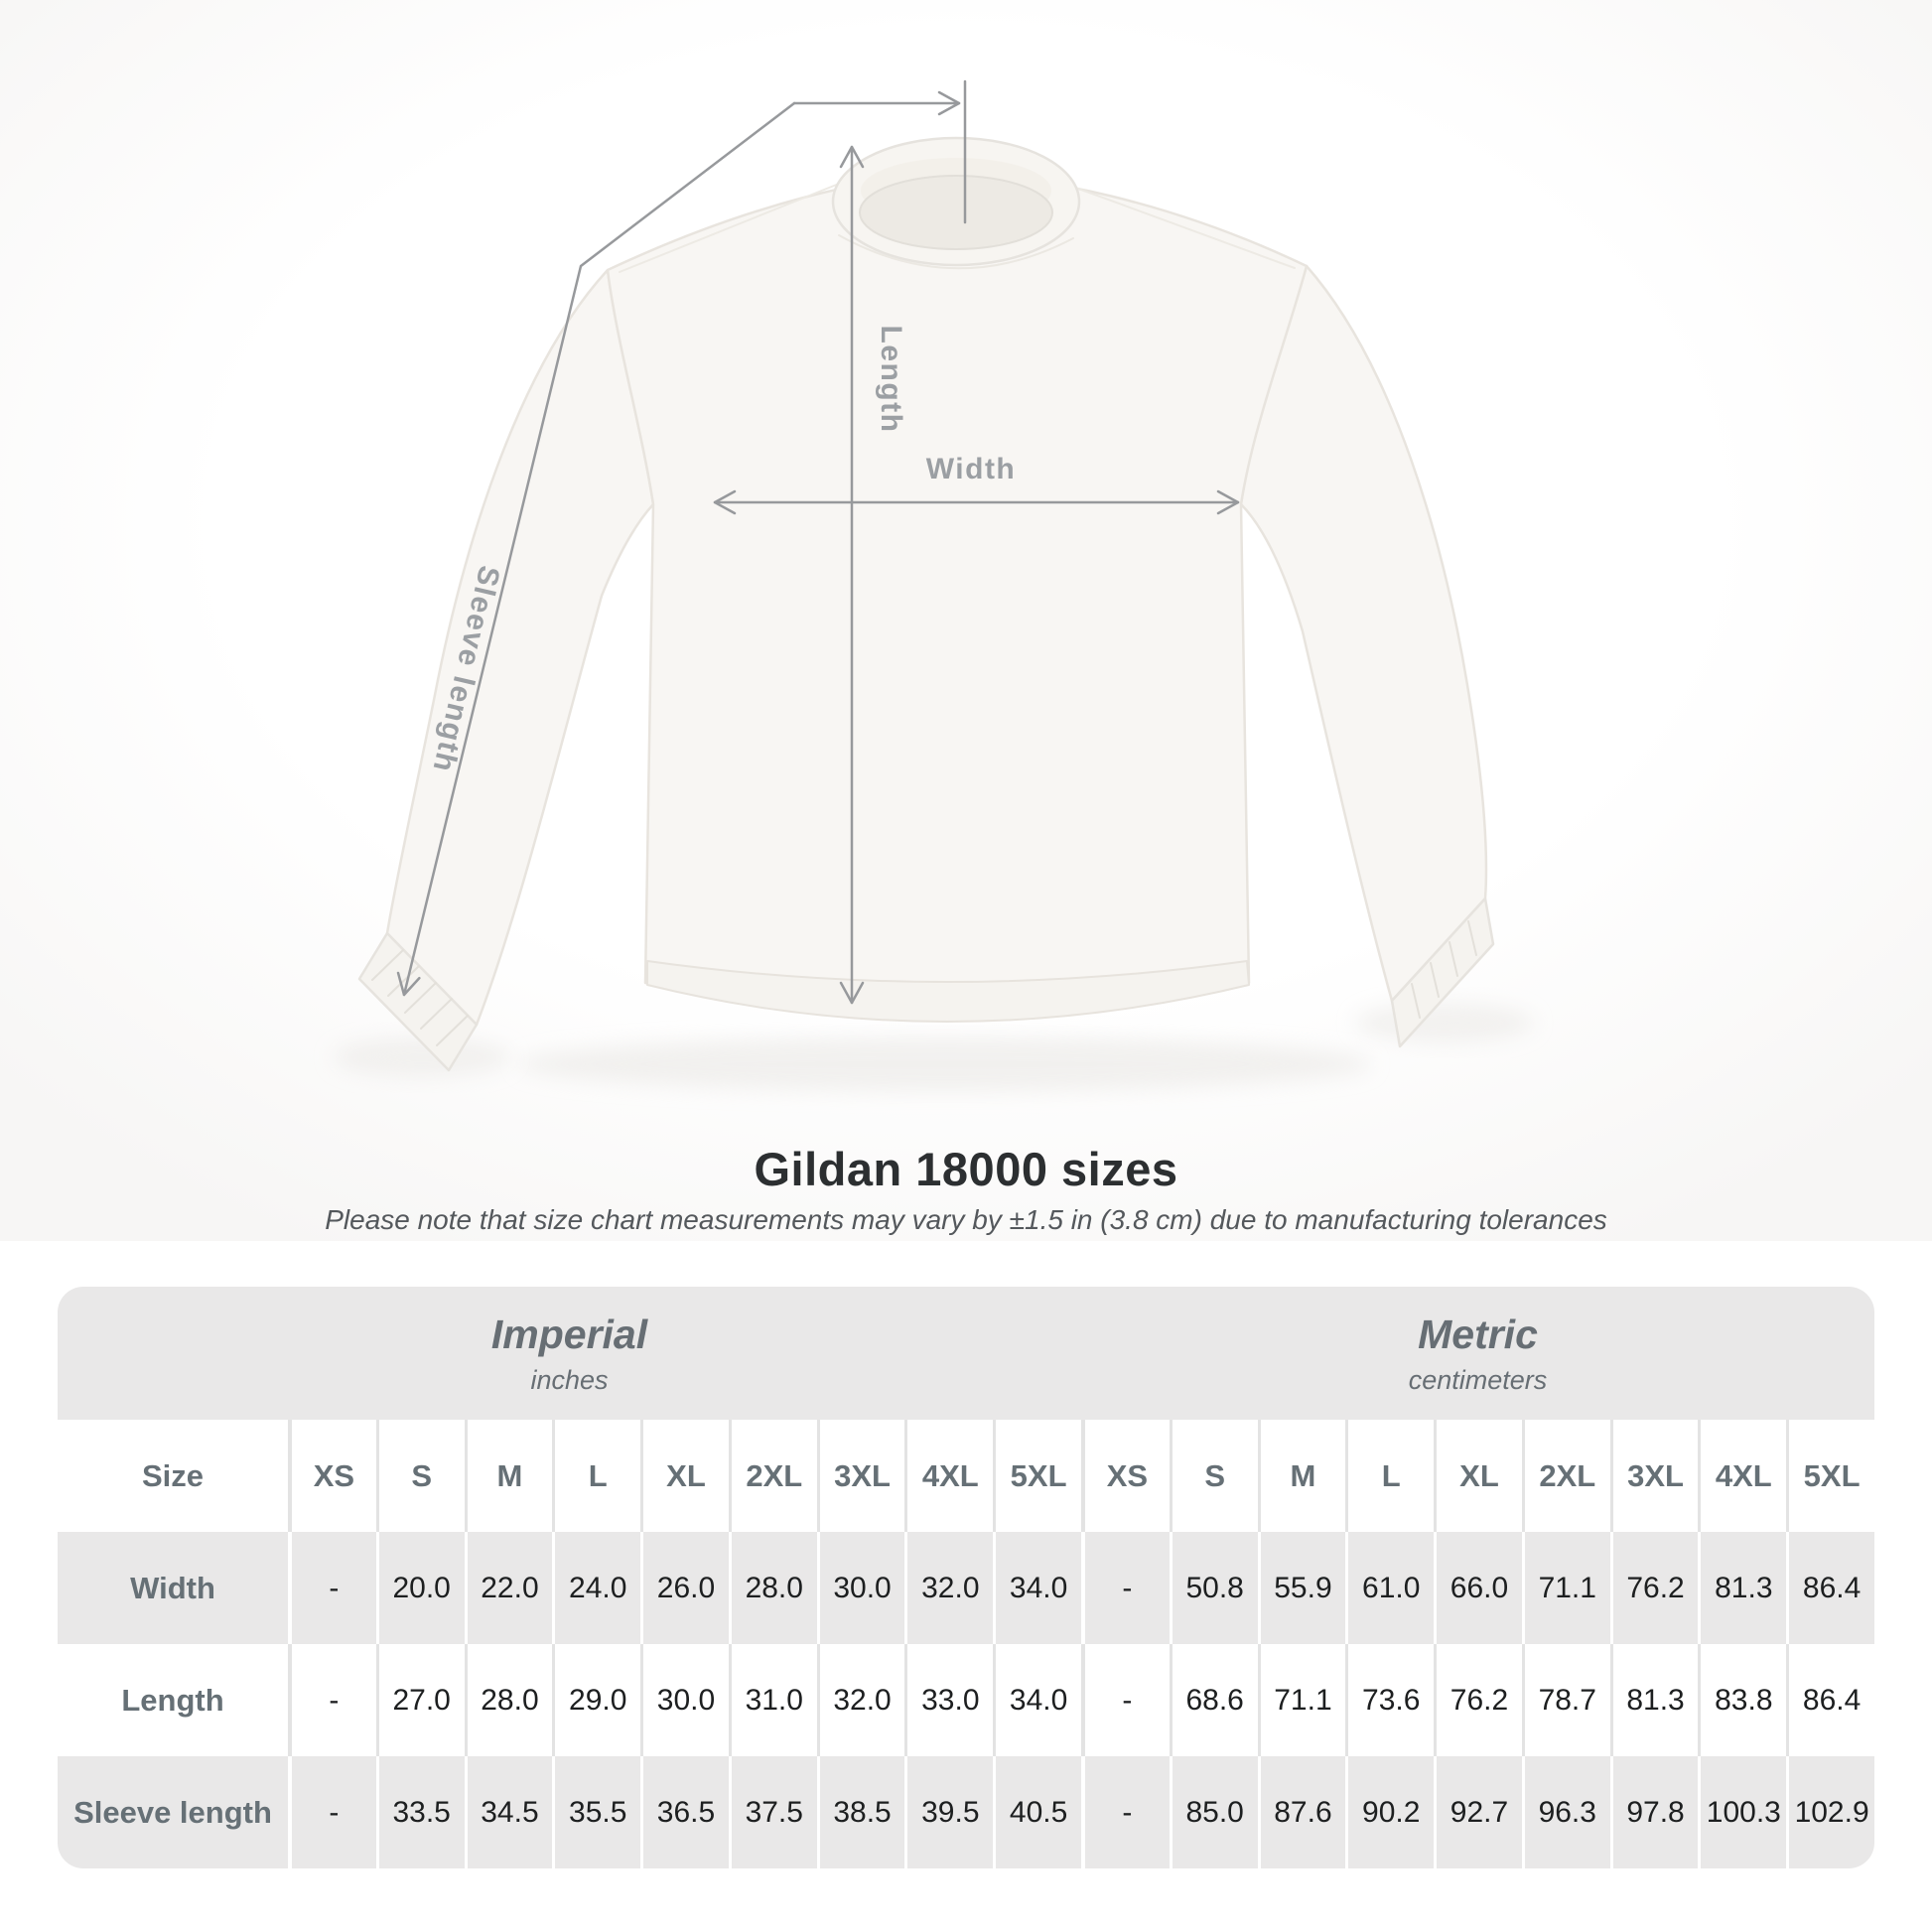  Describe the element at coordinates (1830, 1588) in the screenshot. I see `value-metric-width: 86.4` at that location.